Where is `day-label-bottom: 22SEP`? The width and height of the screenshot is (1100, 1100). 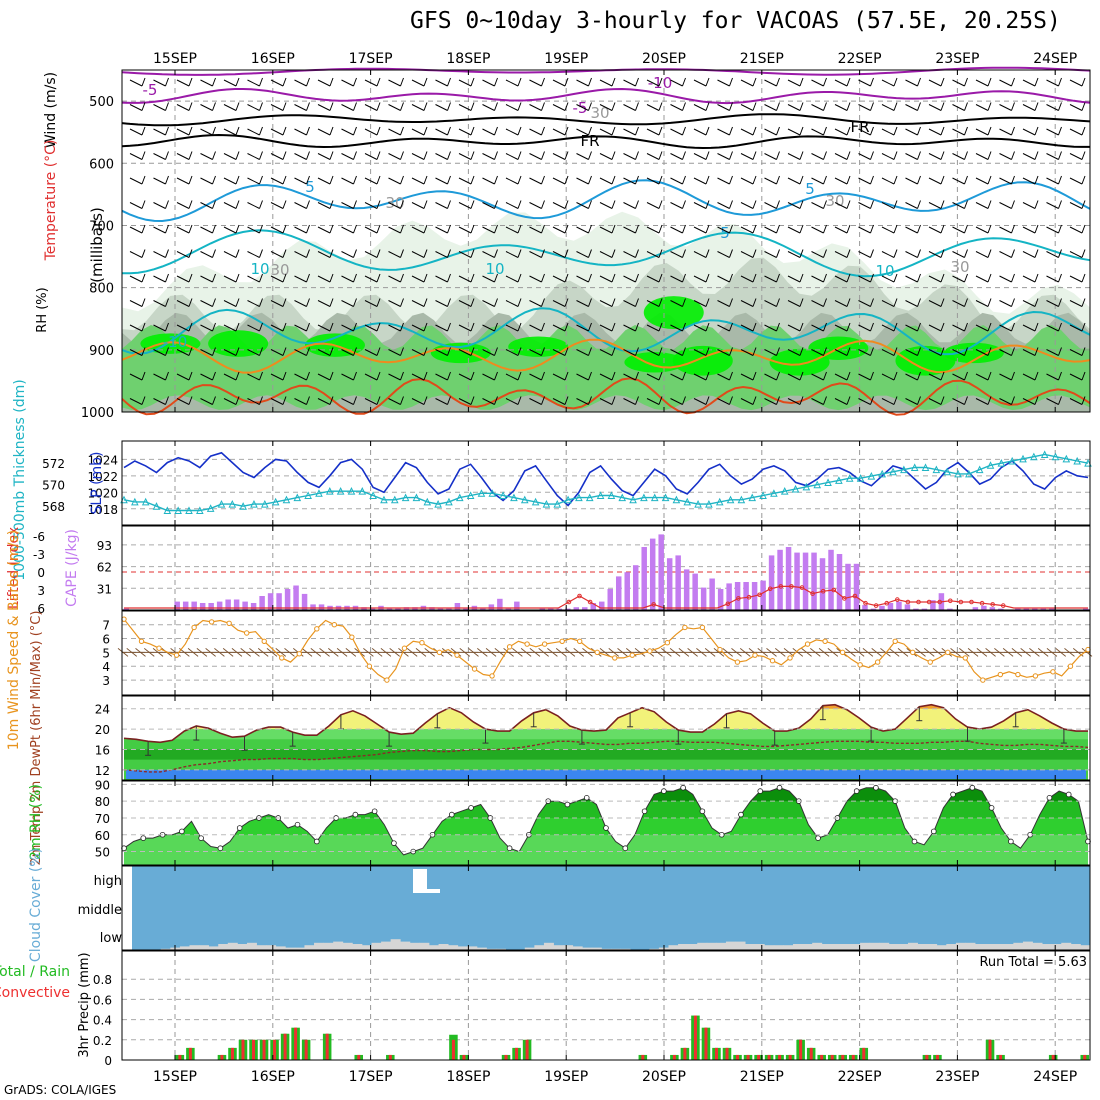
day-label-bottom: 22SEP is located at coordinates (860, 1077).